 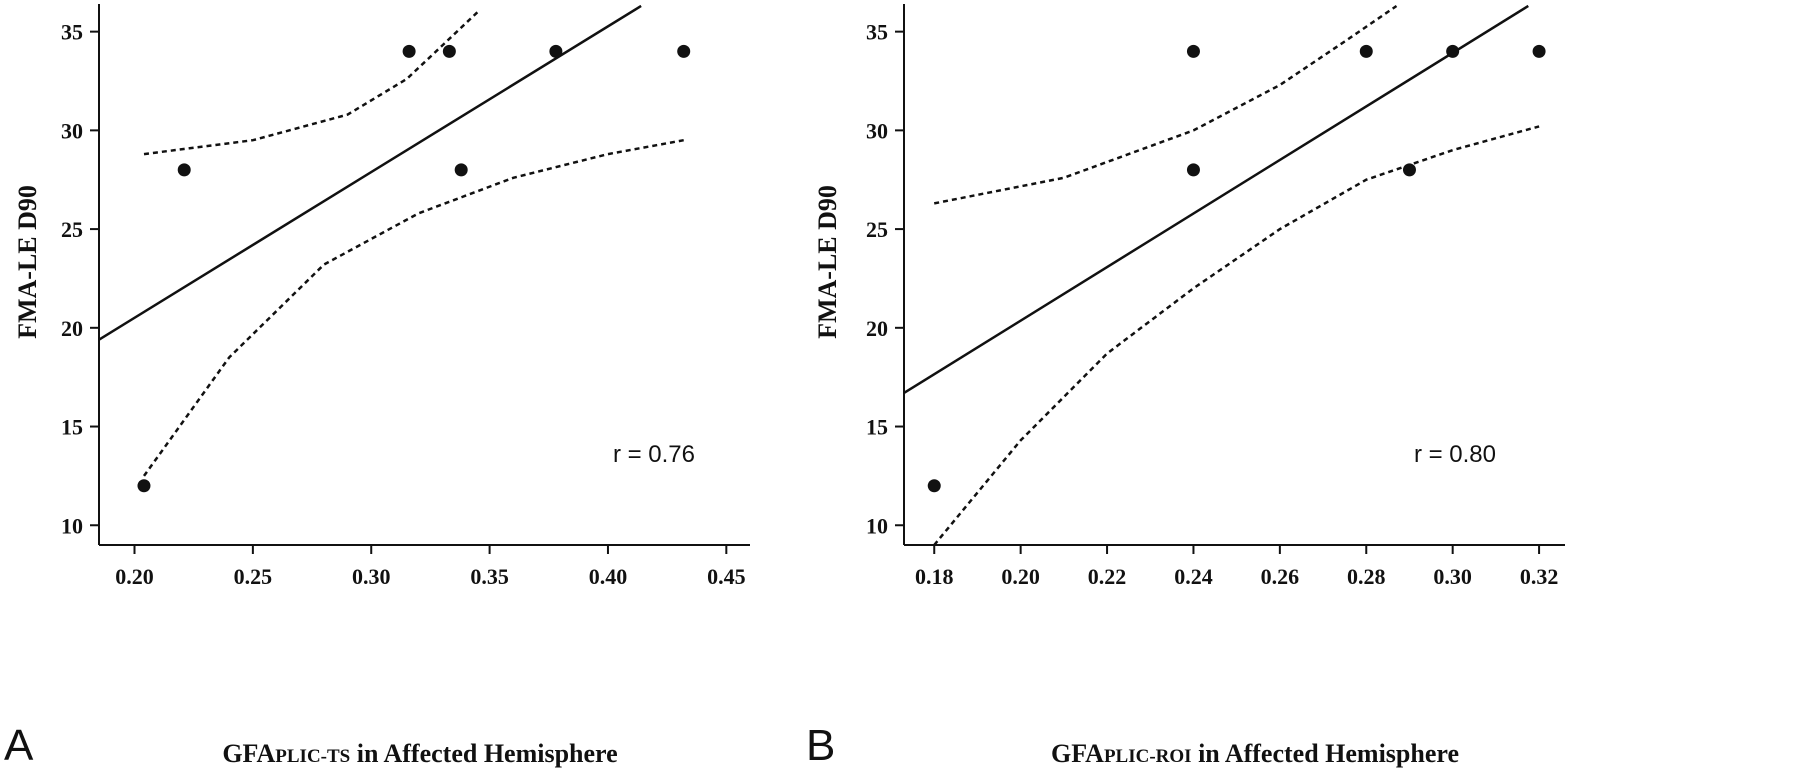 I want to click on panel-a-ci-lower-curve, so click(x=413, y=307).